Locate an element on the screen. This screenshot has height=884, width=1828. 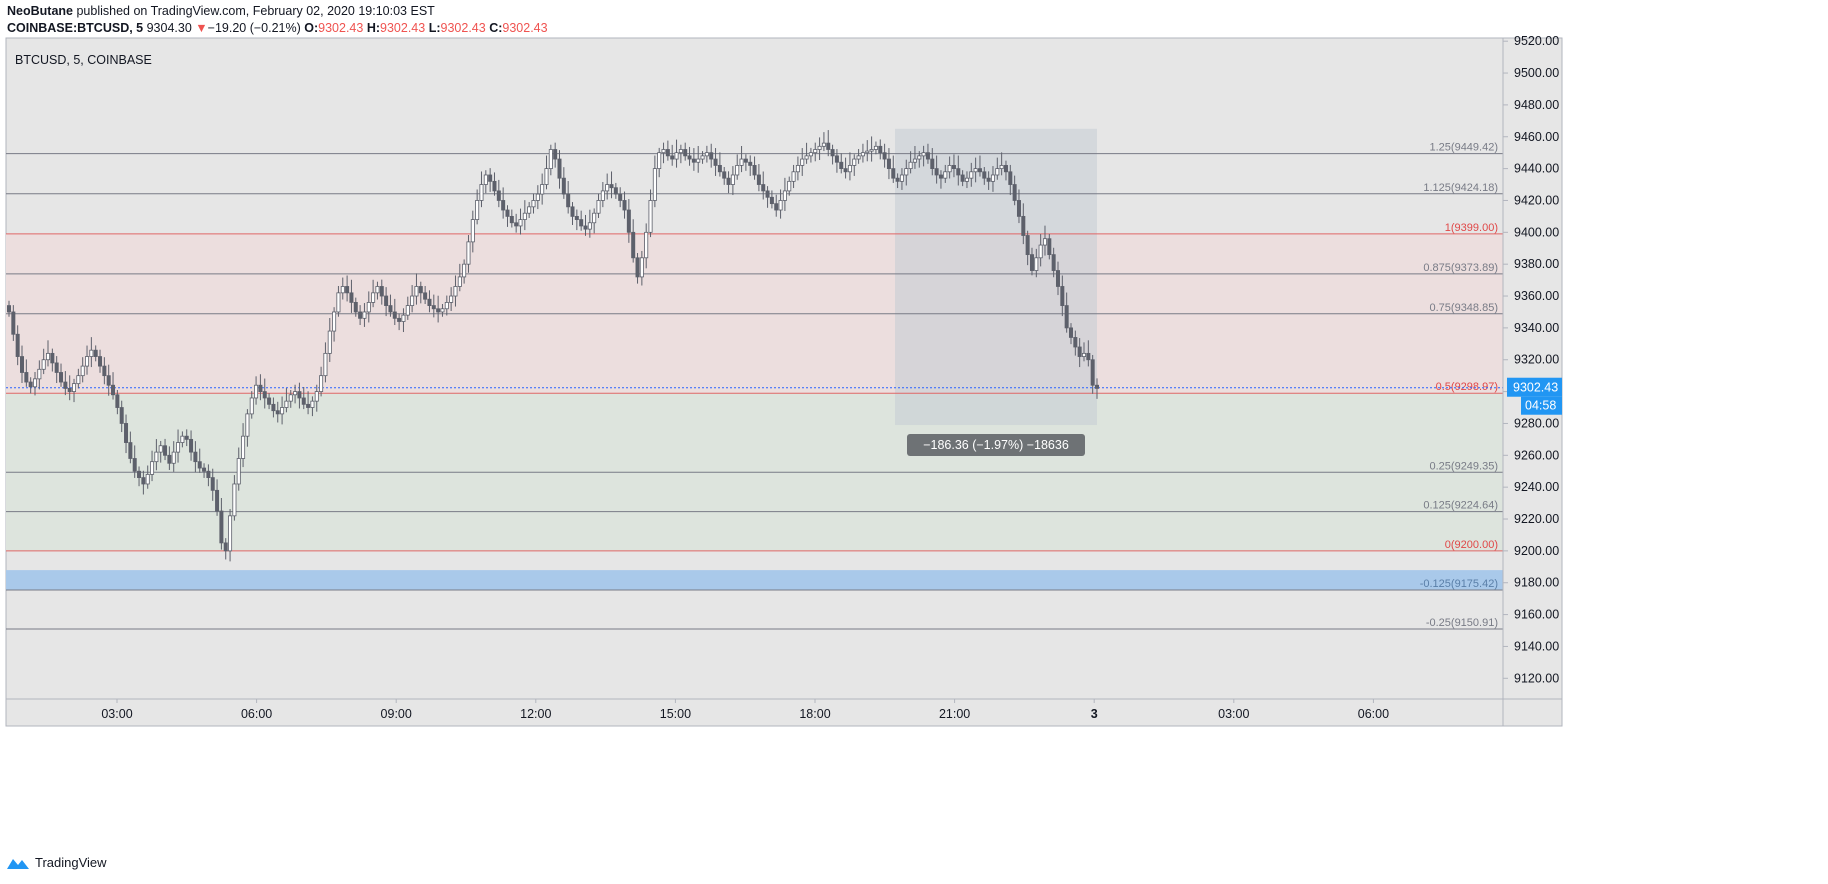
close-value: 9302.43 is located at coordinates (525, 28).